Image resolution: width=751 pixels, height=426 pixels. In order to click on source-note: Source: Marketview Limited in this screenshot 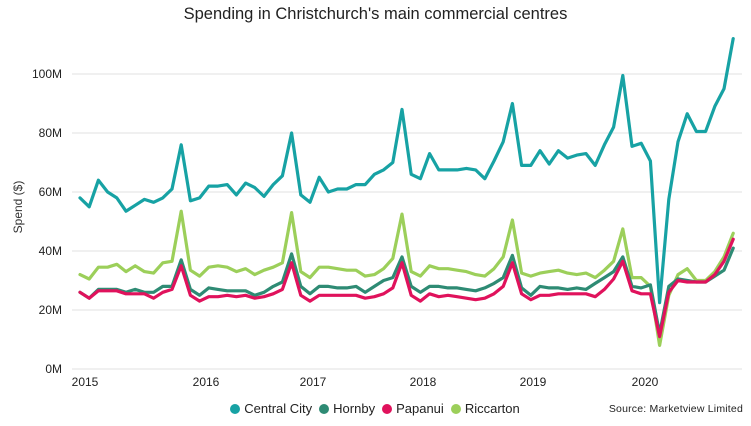, I will do `click(675, 409)`.